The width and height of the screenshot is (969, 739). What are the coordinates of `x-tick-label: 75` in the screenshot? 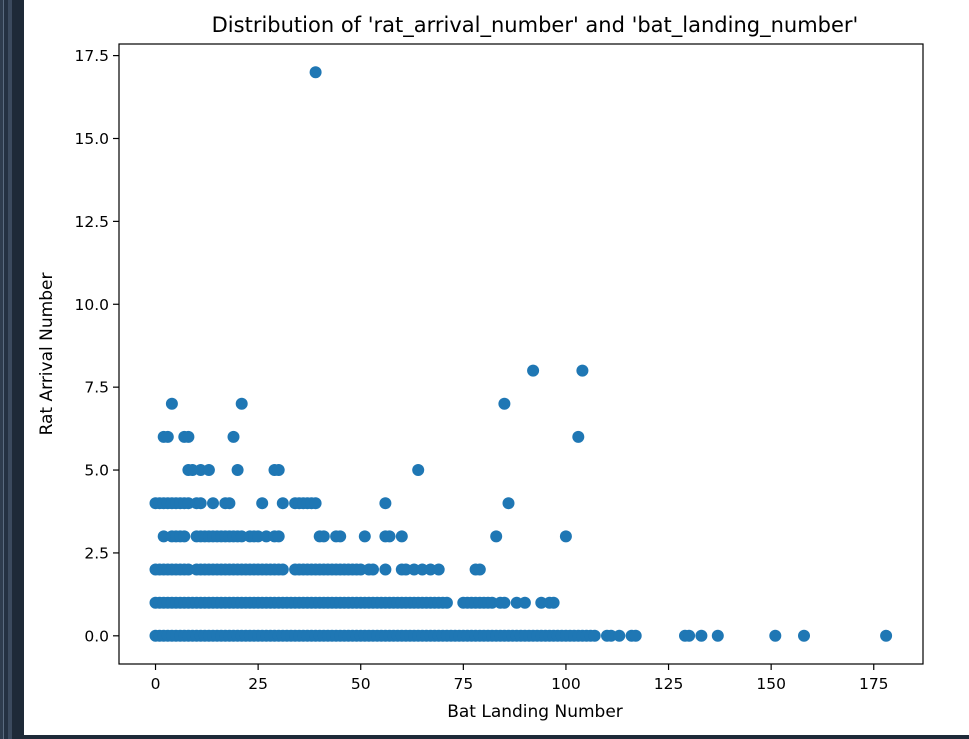 It's located at (463, 684).